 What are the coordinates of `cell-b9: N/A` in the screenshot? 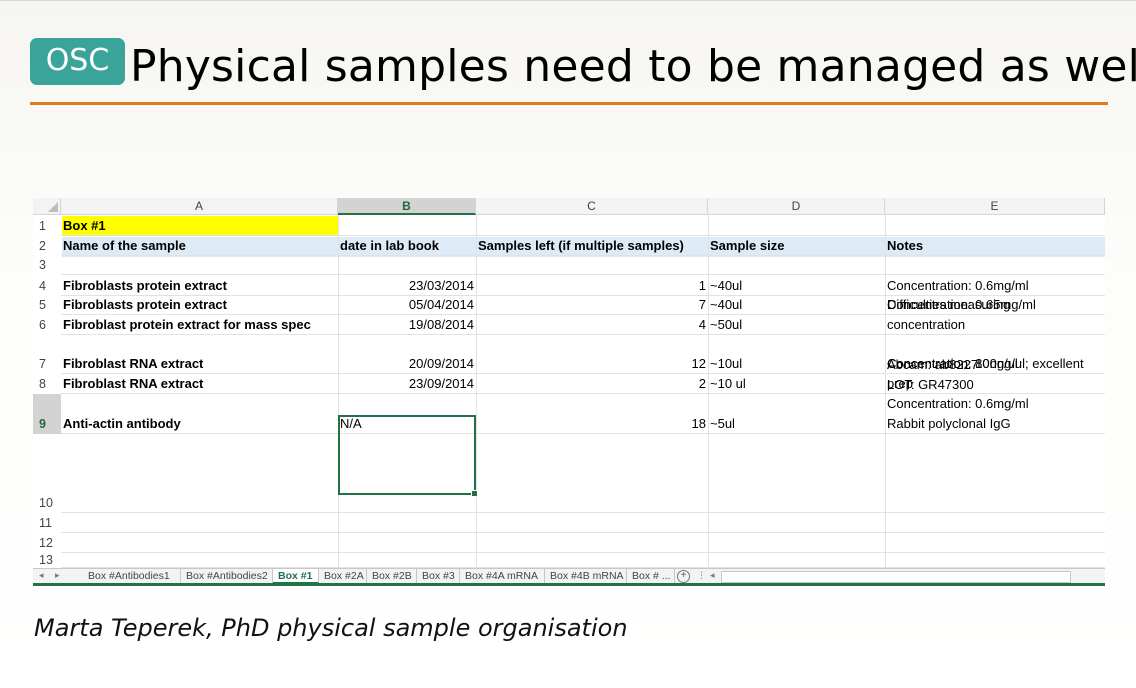 It's located at (351, 423).